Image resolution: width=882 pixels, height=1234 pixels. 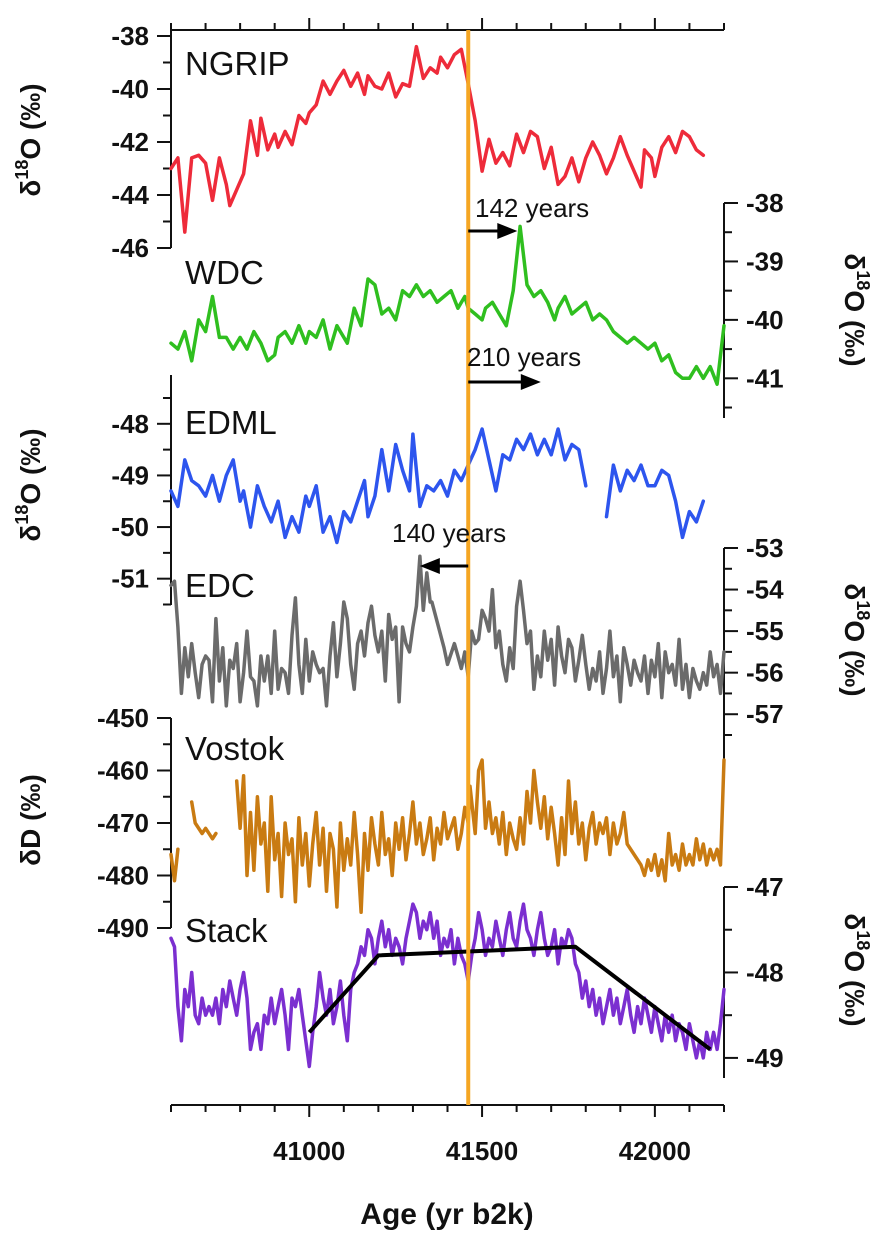 I want to click on x-tick-label: 41500, so click(x=482, y=1151).